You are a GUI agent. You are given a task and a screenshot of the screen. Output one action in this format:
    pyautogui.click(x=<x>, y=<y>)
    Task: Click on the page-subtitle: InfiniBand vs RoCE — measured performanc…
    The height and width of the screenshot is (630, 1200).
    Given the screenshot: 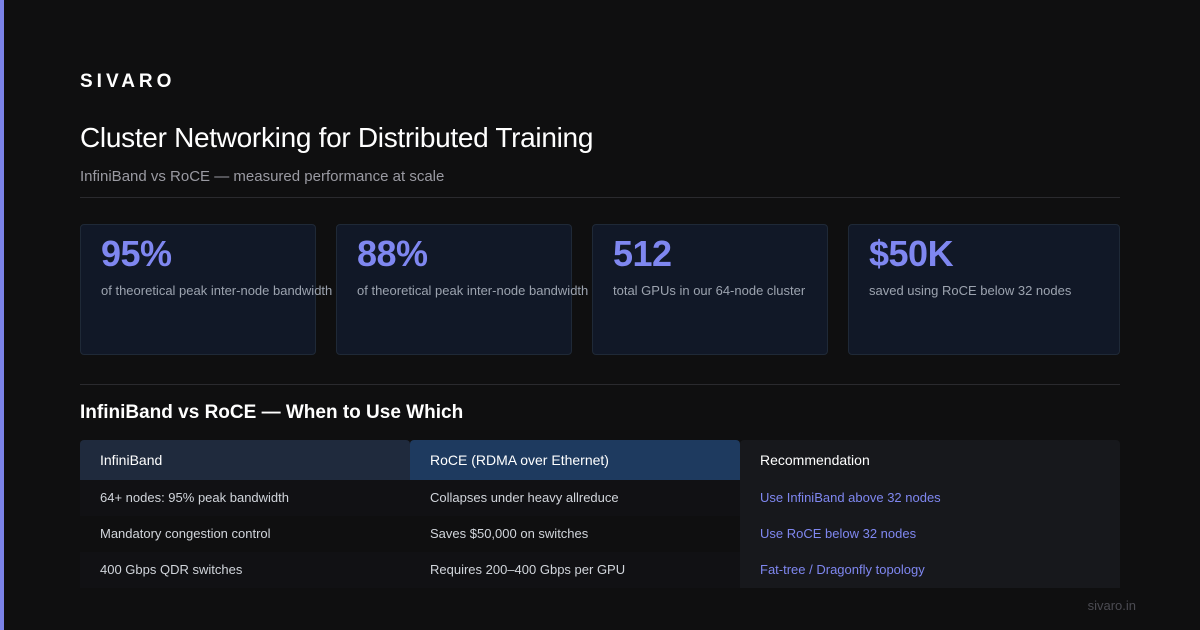 What is the action you would take?
    pyautogui.click(x=262, y=176)
    